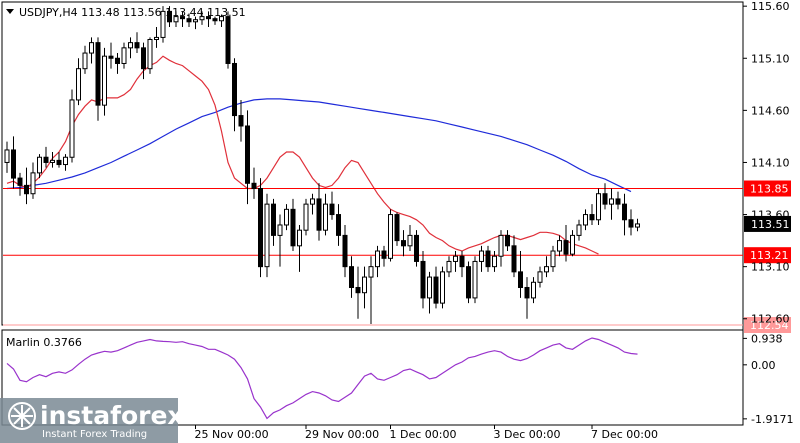 This screenshot has width=800, height=443. Describe the element at coordinates (769, 255) in the screenshot. I see `level-price-label: 113.21` at that location.